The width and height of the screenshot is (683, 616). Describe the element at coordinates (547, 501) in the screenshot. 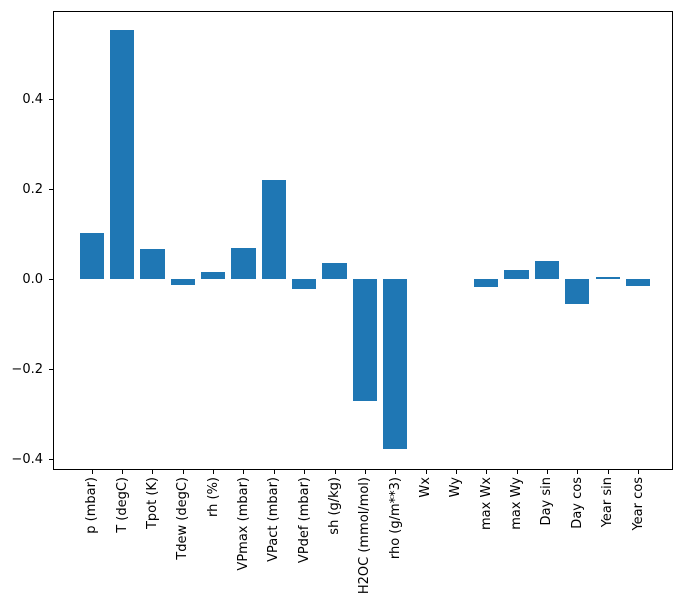

I see `x-tick-label: Day sin` at that location.